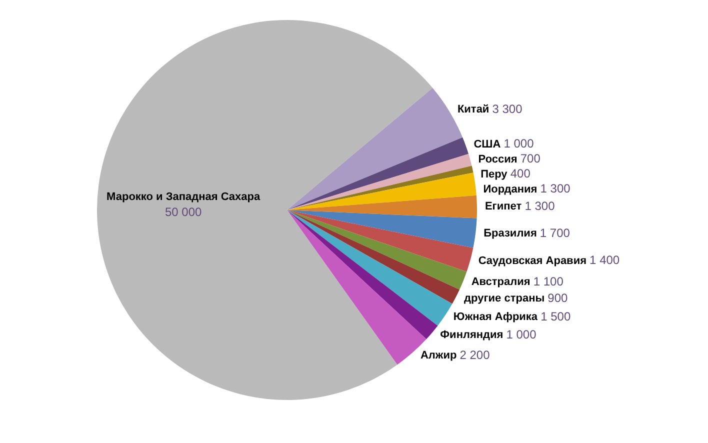  What do you see at coordinates (507, 109) in the screenshot?
I see `data-label: 3 300` at bounding box center [507, 109].